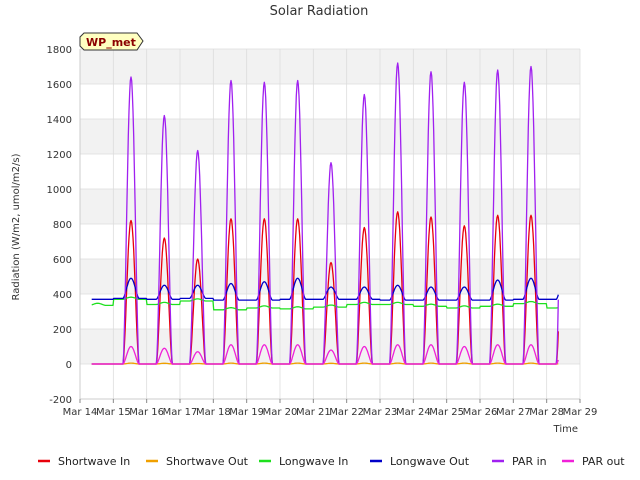  I want to click on x-tick-label: Mar 29, so click(580, 412).